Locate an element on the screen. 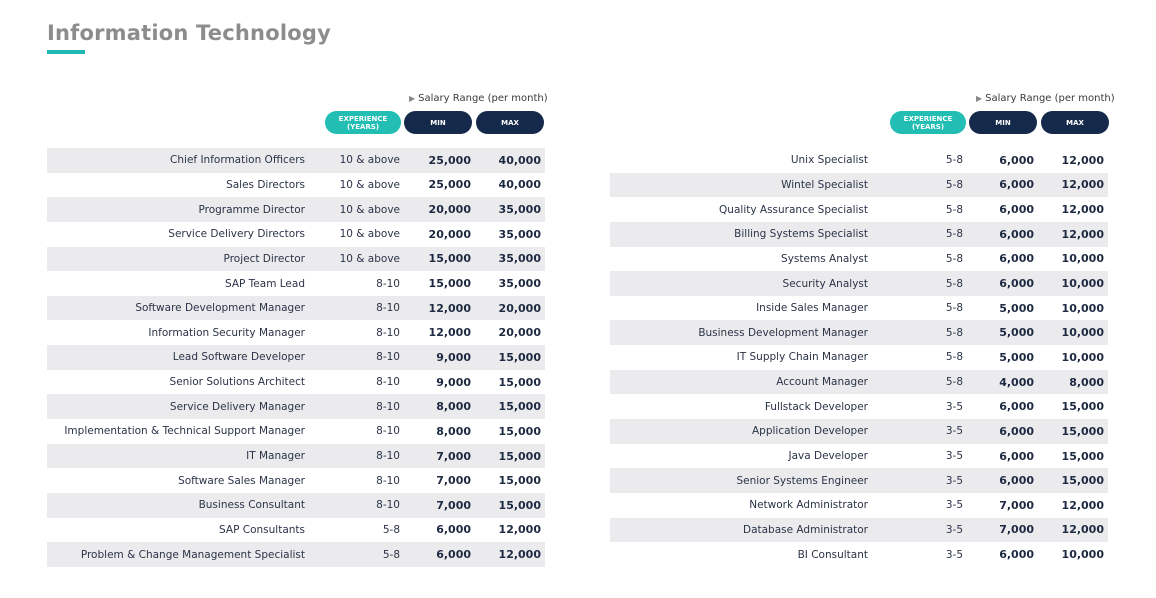 This screenshot has height=598, width=1156. min-salary: 15,000 is located at coordinates (449, 259).